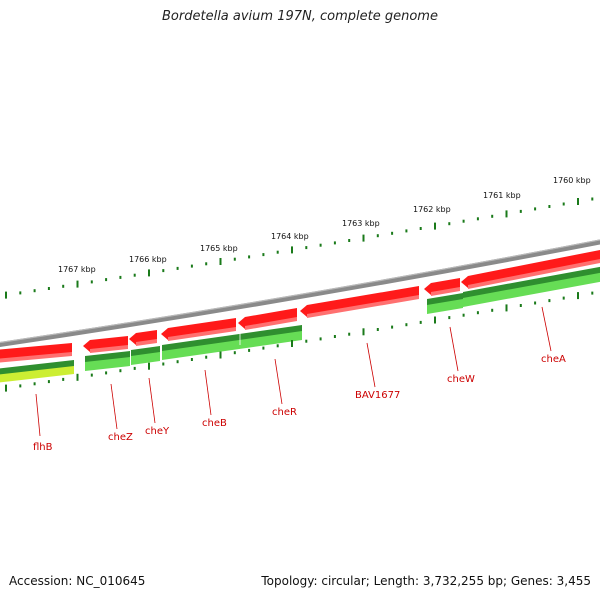  Describe the element at coordinates (502, 195) in the screenshot. I see `scale-label-1761: 1761 kbp` at that location.